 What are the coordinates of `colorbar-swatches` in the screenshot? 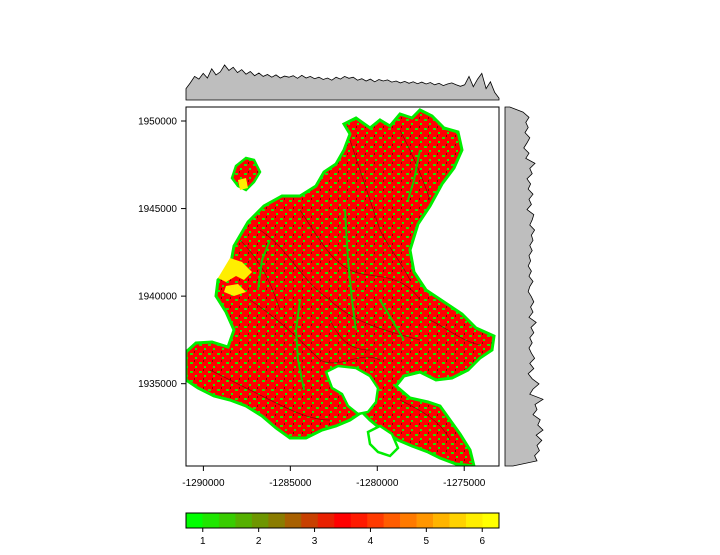 It's located at (343, 520).